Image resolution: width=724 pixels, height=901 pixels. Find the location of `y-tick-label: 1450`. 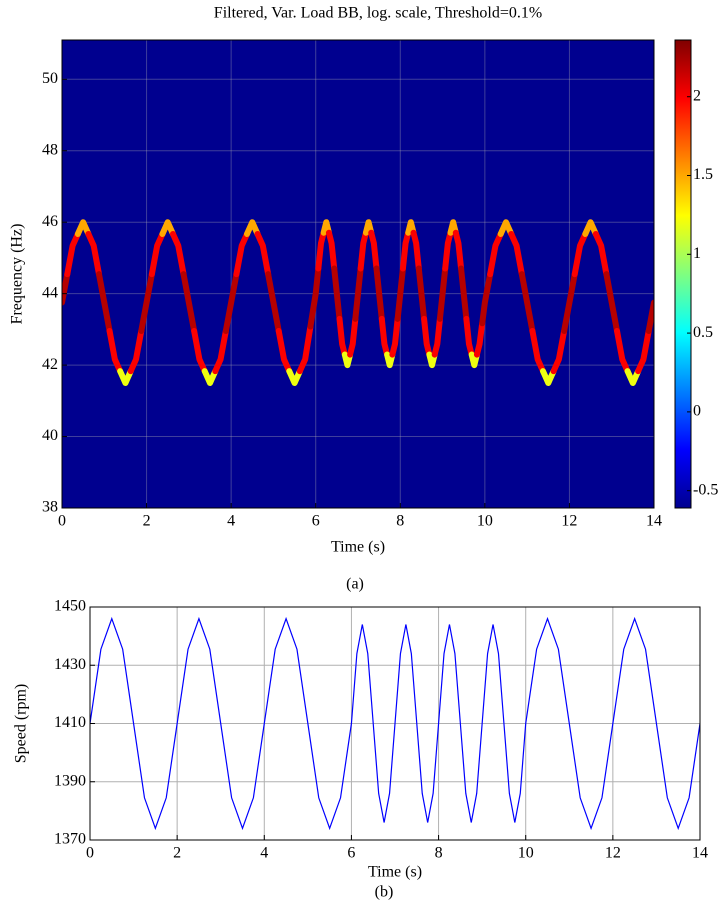

y-tick-label: 1450 is located at coordinates (70, 606).